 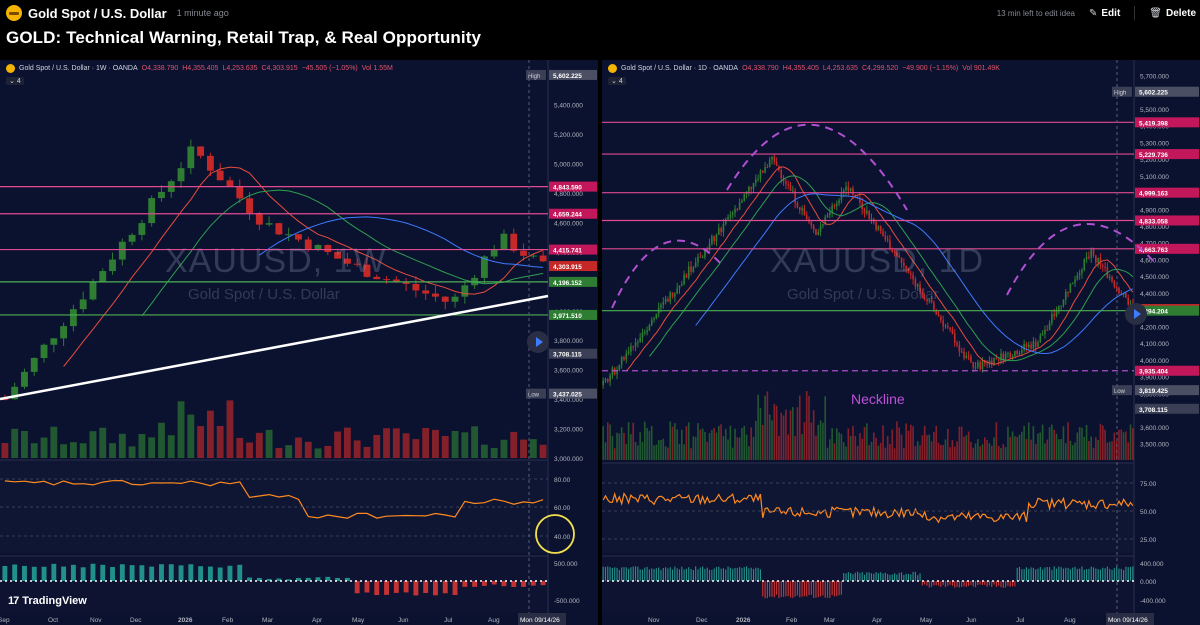 I want to click on legend-close: C4,299.520, so click(x=880, y=68).